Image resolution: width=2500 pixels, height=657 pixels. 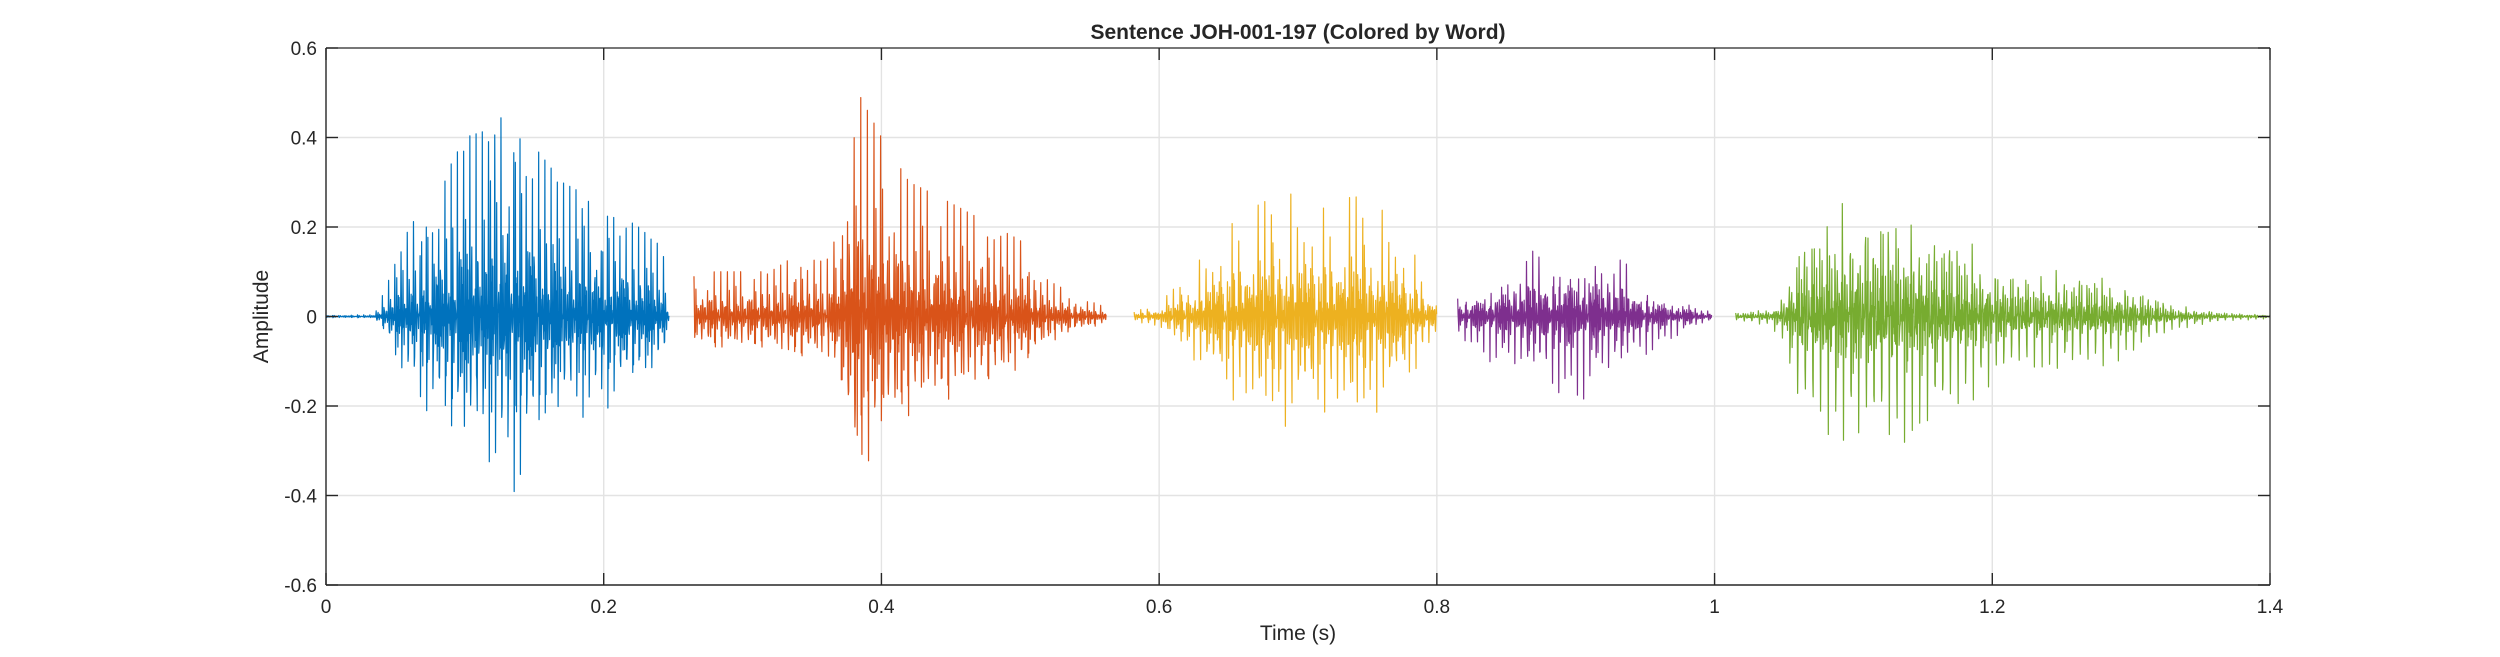 I want to click on y-axis-label: Amplitude, so click(x=261, y=316).